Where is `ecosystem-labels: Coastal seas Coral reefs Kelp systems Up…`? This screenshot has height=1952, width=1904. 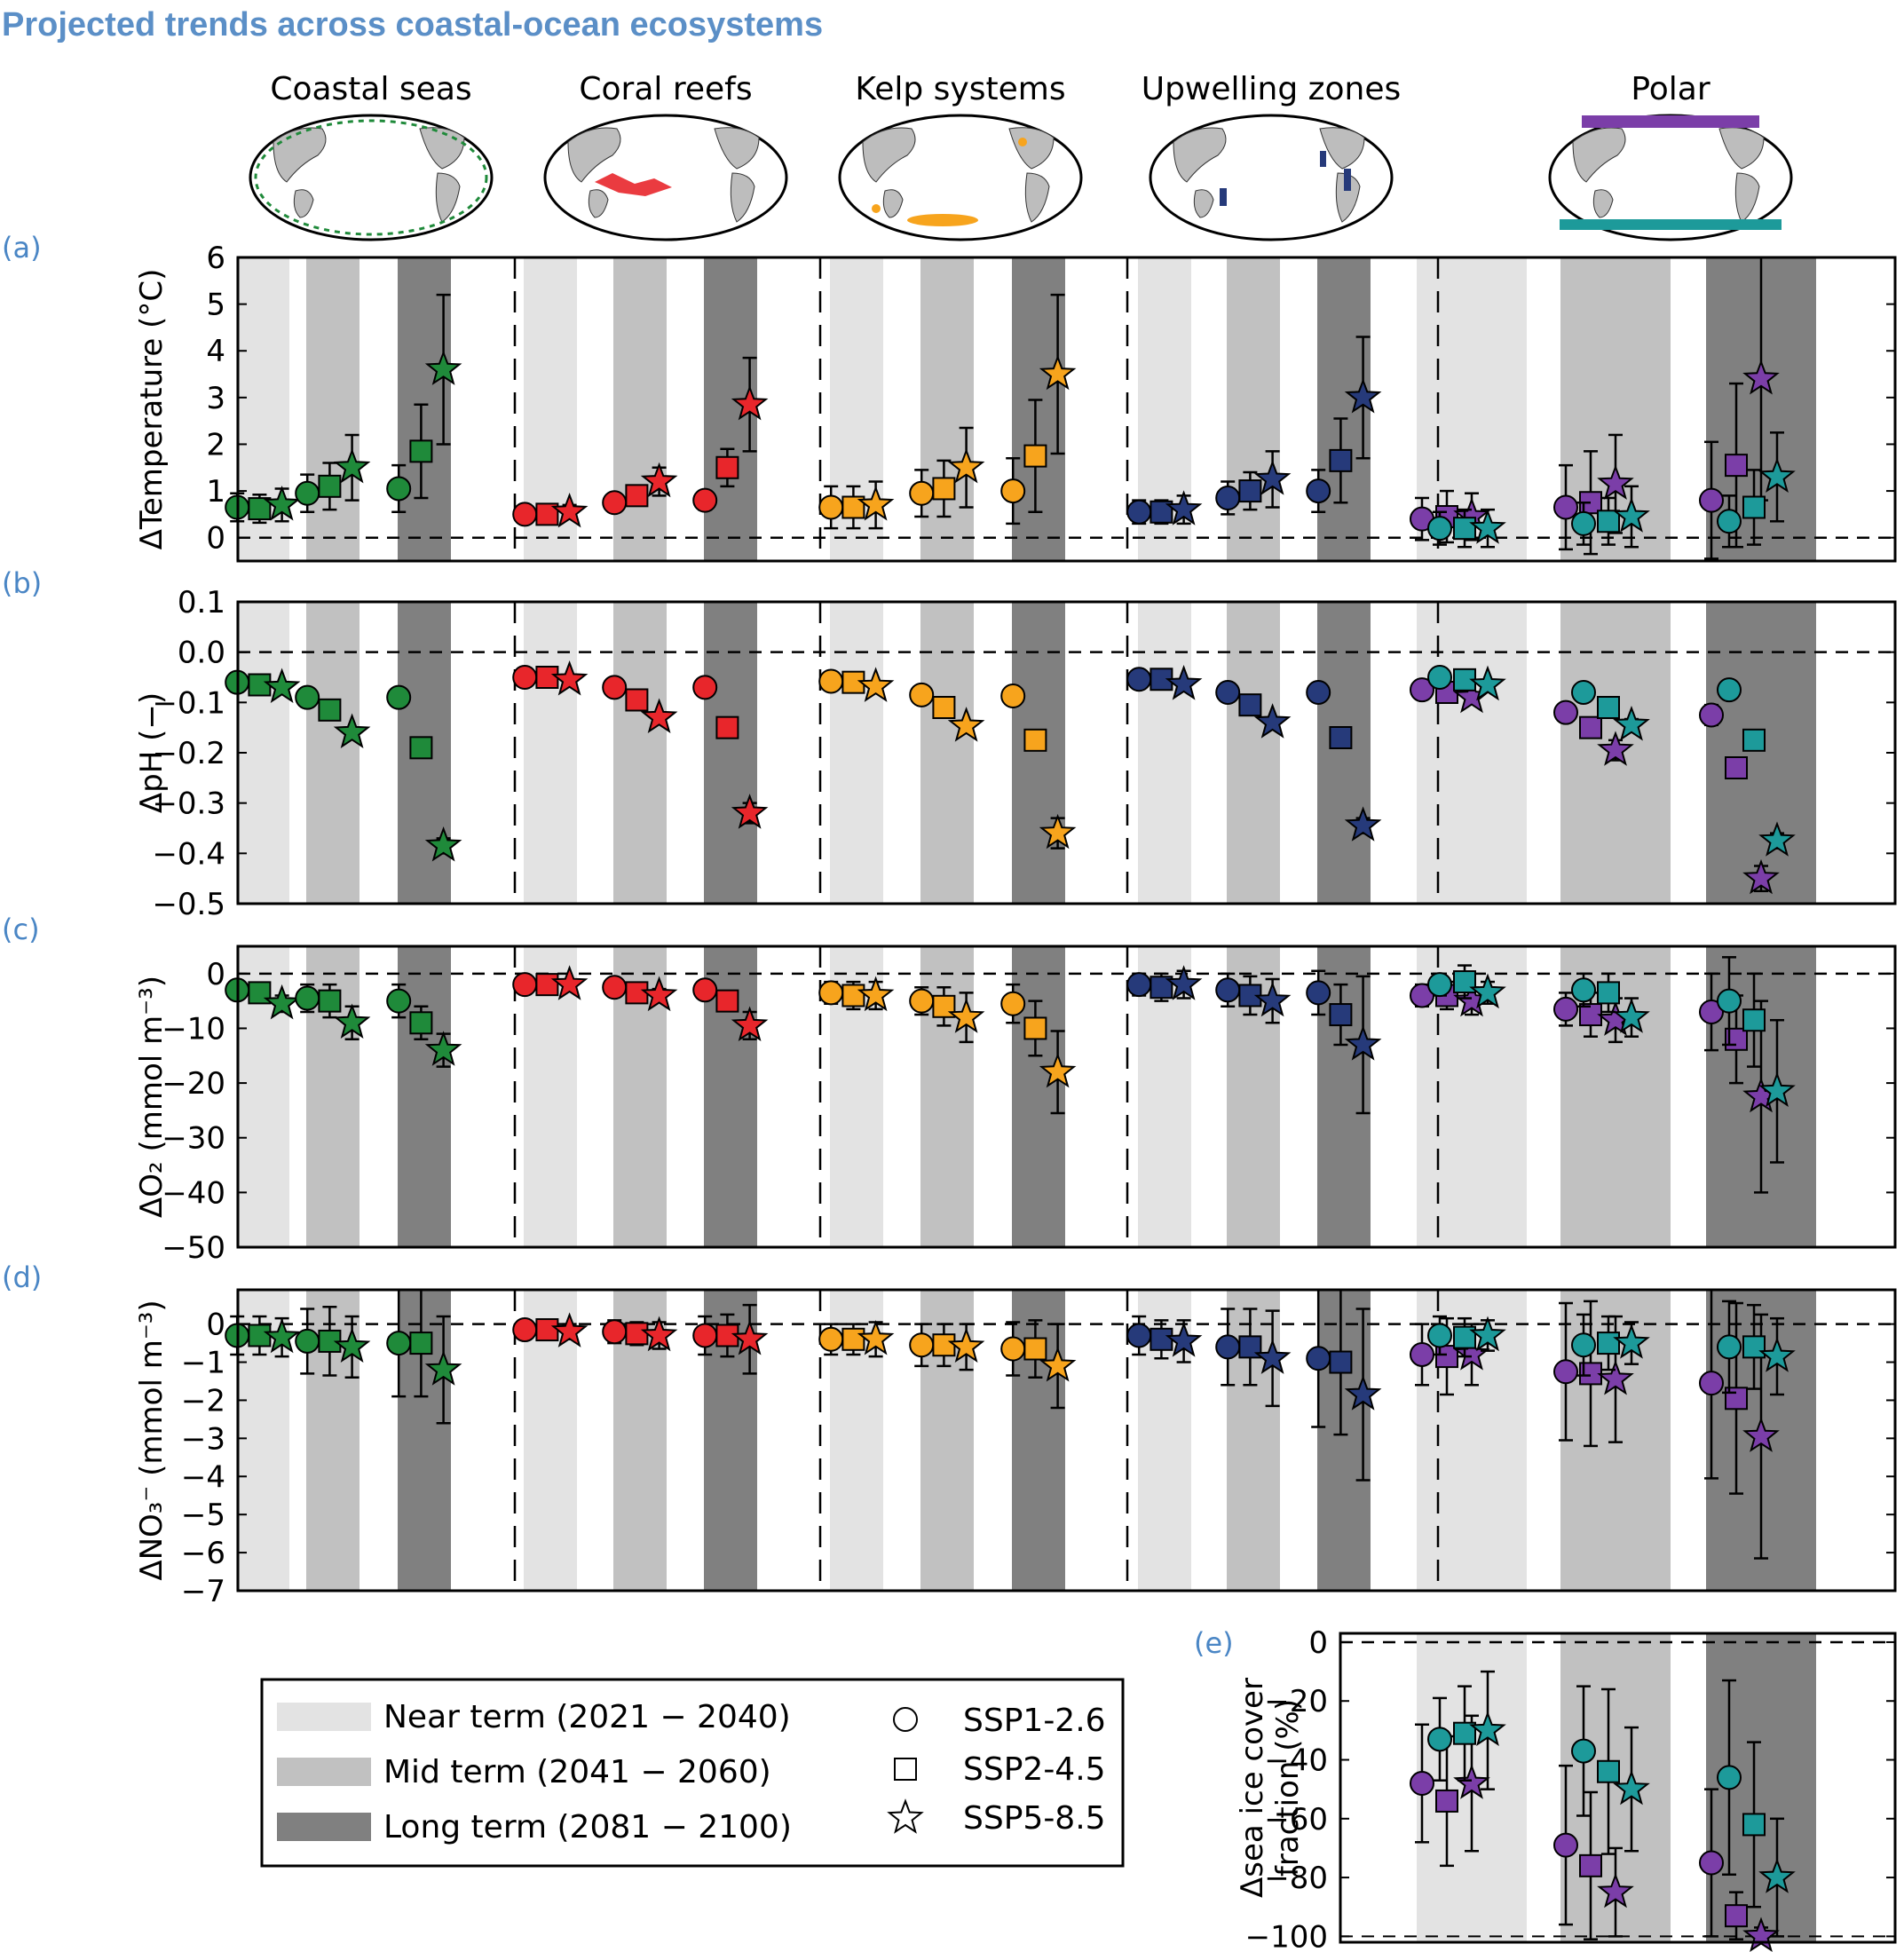
ecosystem-labels: Coastal seas Coral reefs Kelp systems Up… is located at coordinates (990, 89).